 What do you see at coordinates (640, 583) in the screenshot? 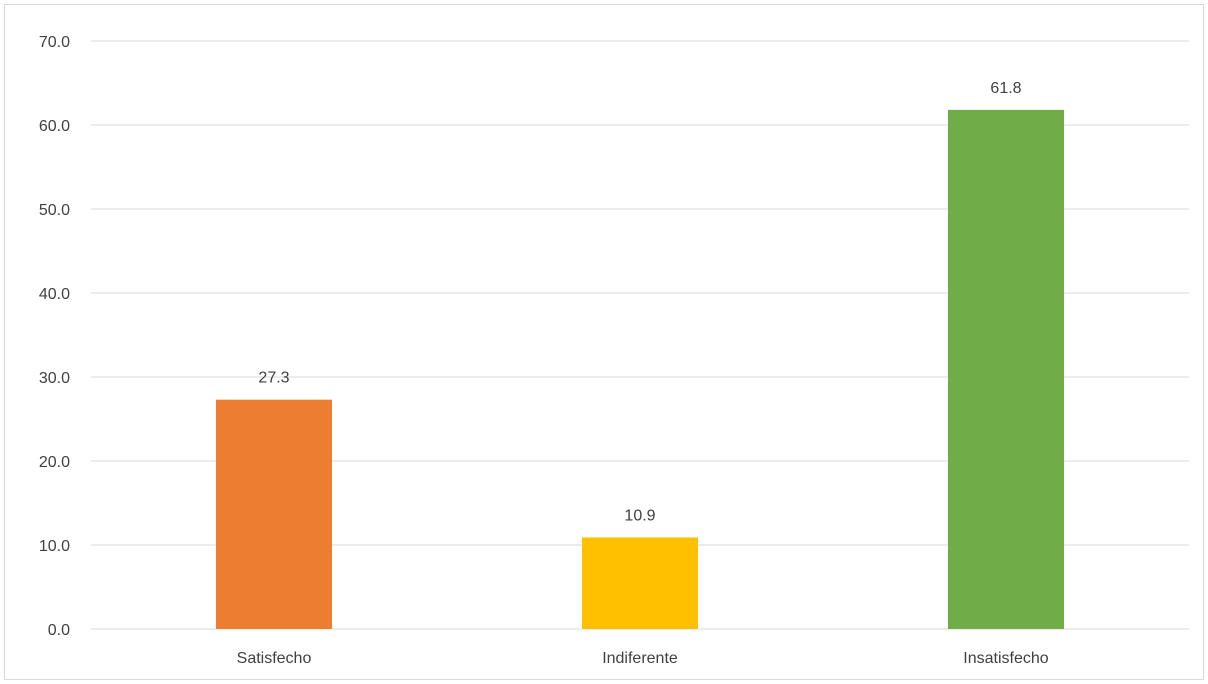
I see `bar-indiferente` at bounding box center [640, 583].